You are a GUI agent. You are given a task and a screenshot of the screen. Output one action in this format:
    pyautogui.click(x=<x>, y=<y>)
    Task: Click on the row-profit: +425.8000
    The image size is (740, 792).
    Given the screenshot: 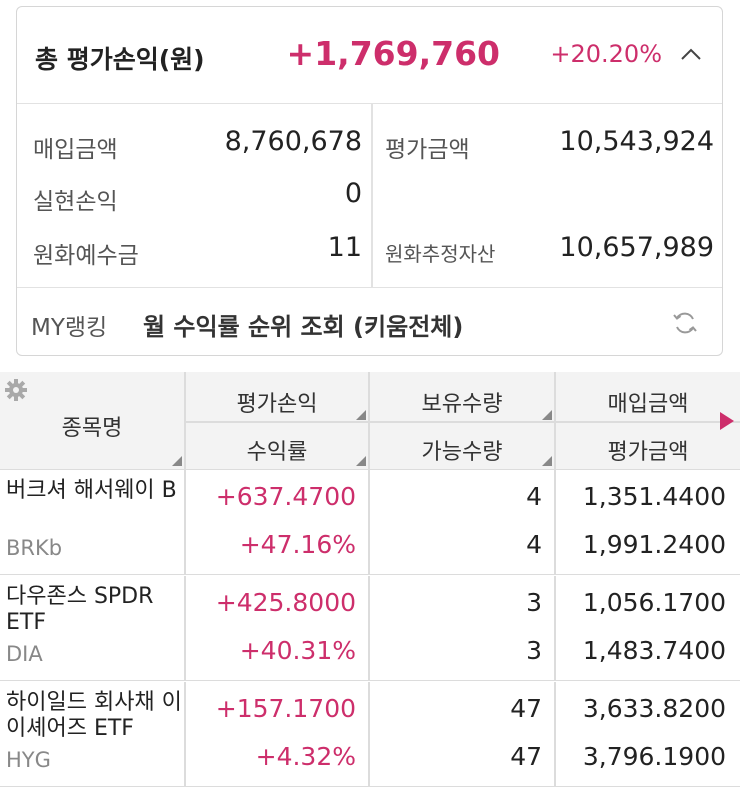 What is the action you would take?
    pyautogui.click(x=285, y=602)
    